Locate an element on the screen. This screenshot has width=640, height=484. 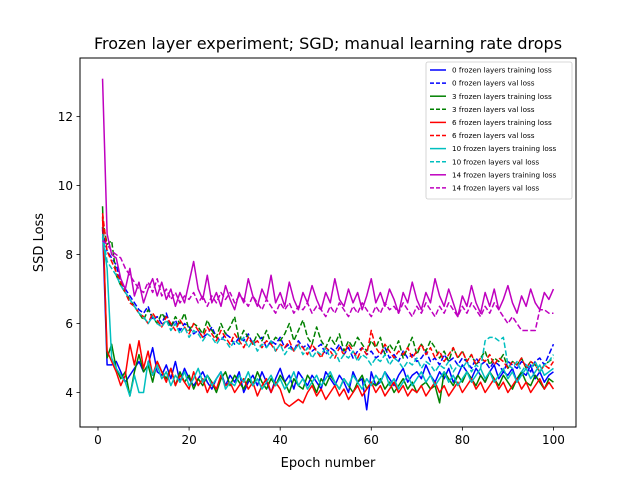
legend-label: 6 frozen layers training loss is located at coordinates (502, 122).